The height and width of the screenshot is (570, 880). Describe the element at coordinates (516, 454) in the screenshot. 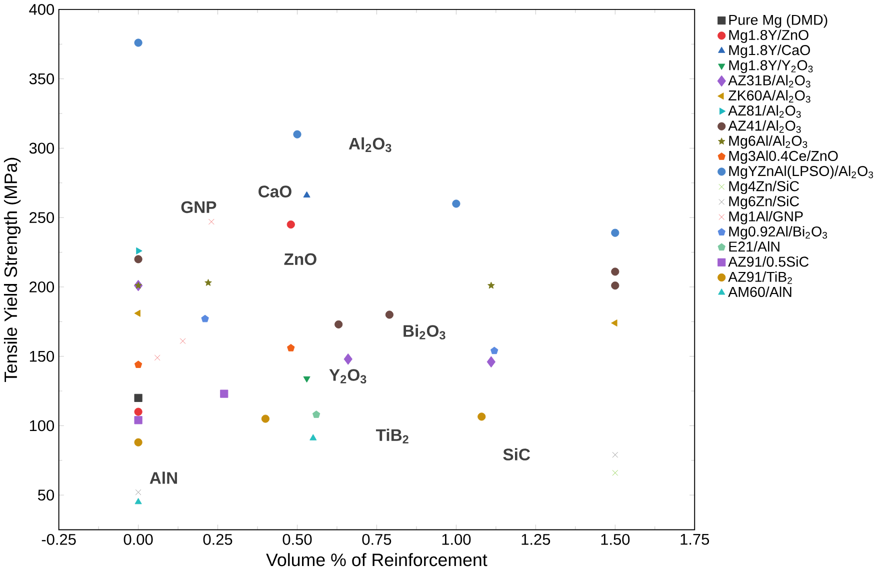

I see `annotation: SiC` at that location.